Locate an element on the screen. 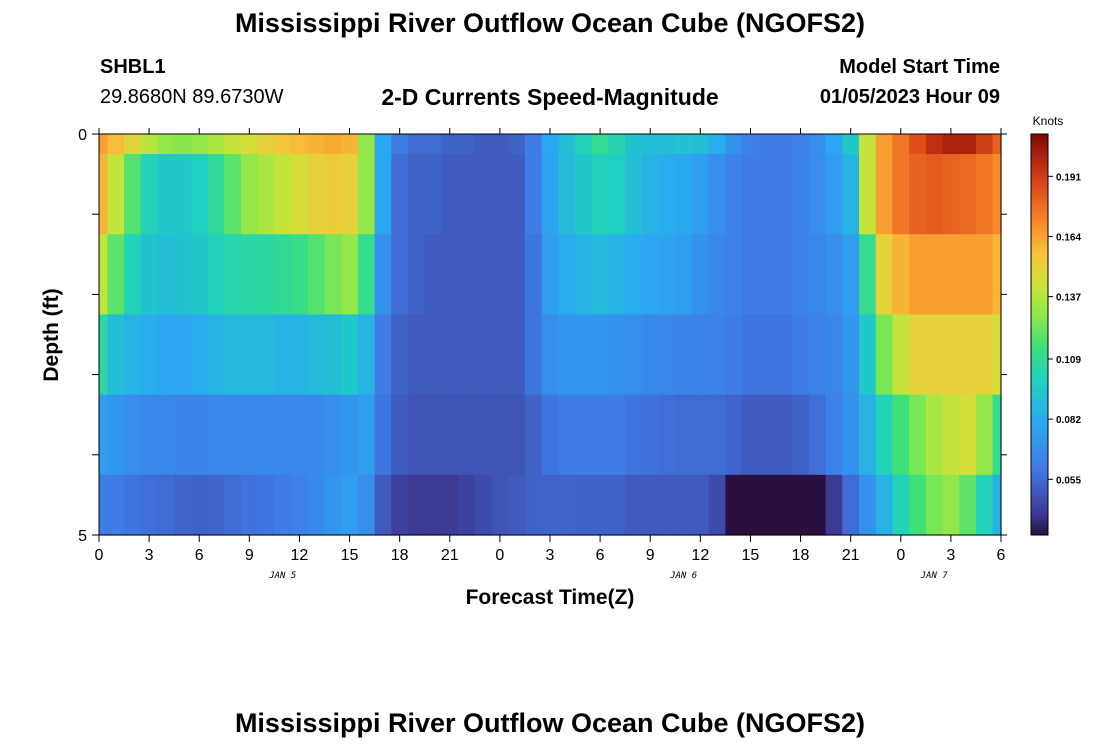 The width and height of the screenshot is (1100, 750). x-tick-label: 18 is located at coordinates (400, 555).